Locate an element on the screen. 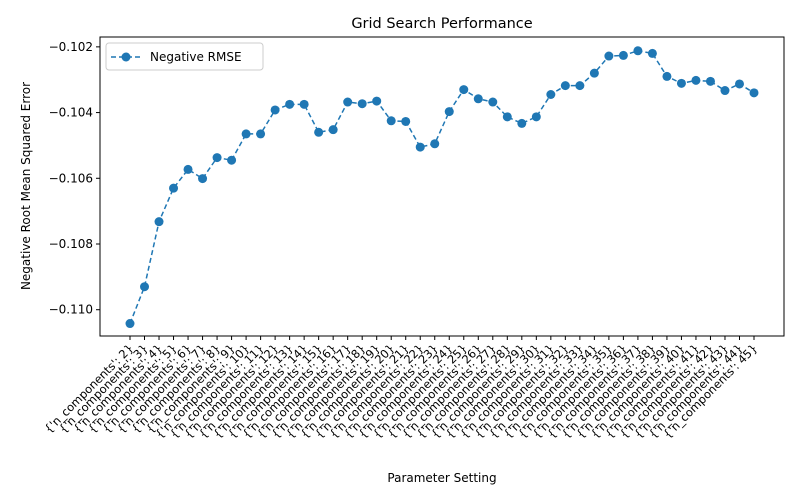 This screenshot has height=500, width=800. y-tick-label: −0.110 is located at coordinates (71, 310).